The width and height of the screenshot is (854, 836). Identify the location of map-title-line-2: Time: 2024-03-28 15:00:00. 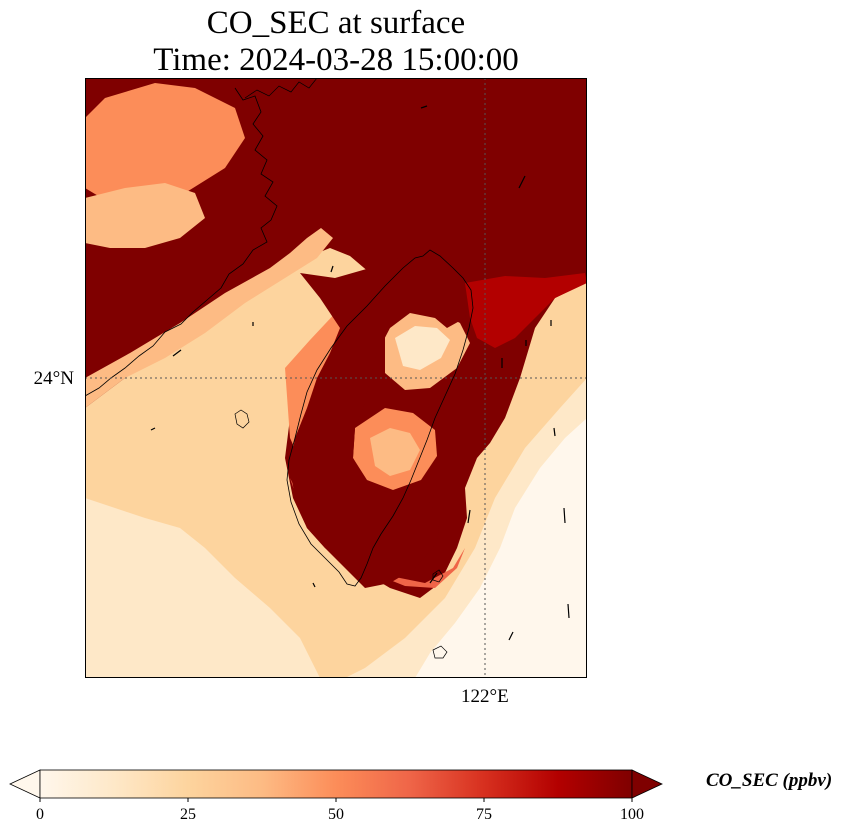
(336, 60).